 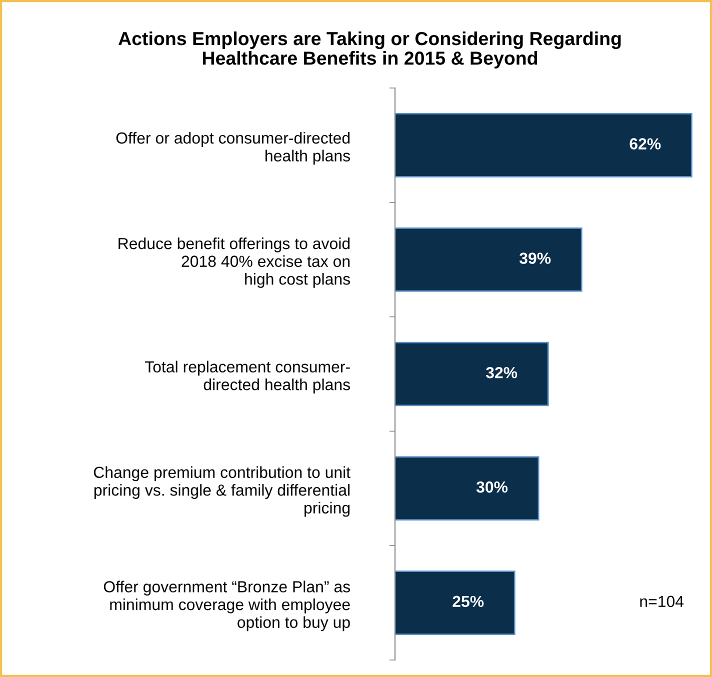 What do you see at coordinates (222, 491) in the screenshot?
I see `y-tick-label: Change premium contribution to unit pricing vs. single & family differential pricing` at bounding box center [222, 491].